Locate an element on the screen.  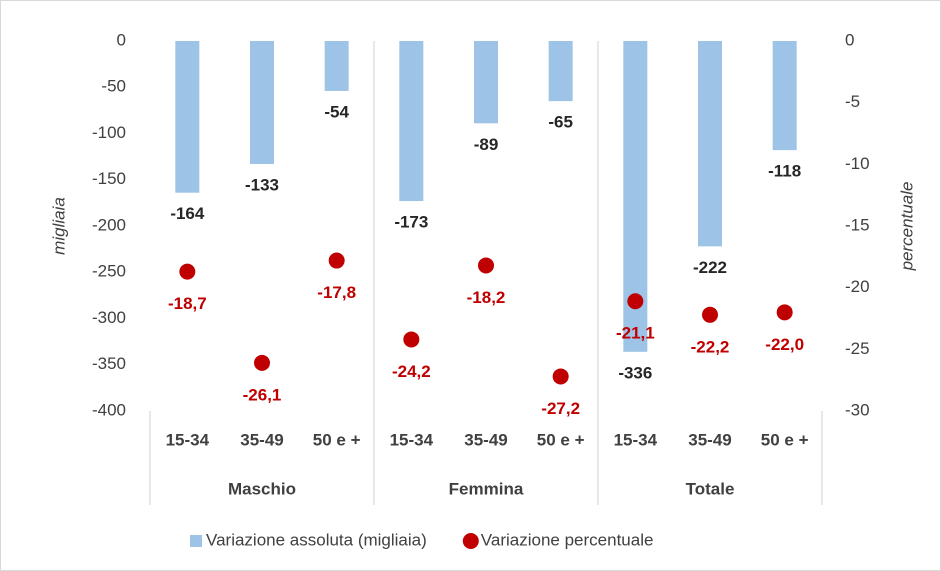
point-value-label: -22,2 is located at coordinates (710, 346).